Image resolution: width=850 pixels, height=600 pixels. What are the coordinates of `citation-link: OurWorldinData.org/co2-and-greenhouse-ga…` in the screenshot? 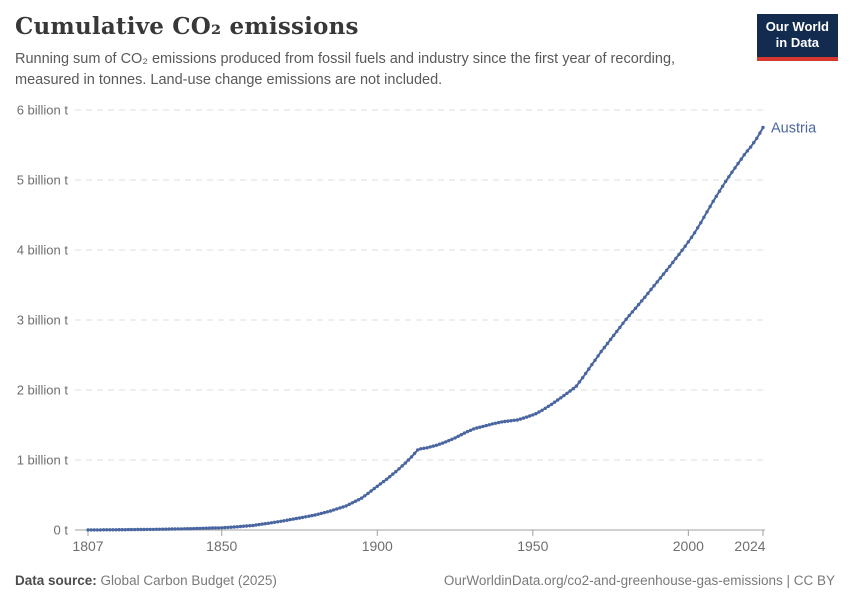 It's located at (639, 580).